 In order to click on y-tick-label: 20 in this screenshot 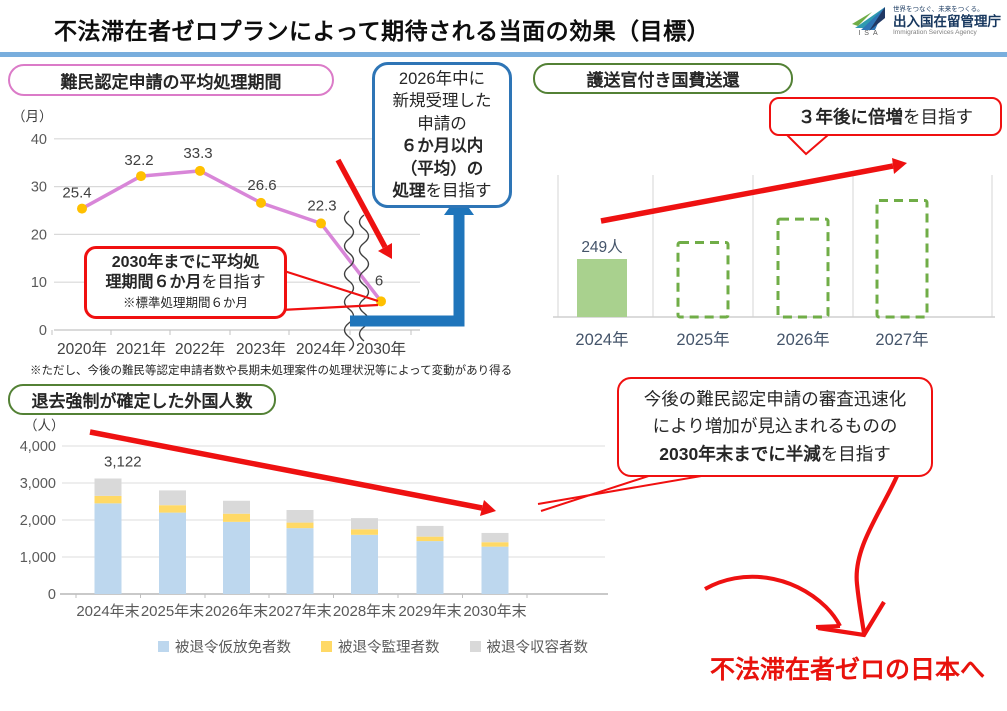, I will do `click(39, 235)`.